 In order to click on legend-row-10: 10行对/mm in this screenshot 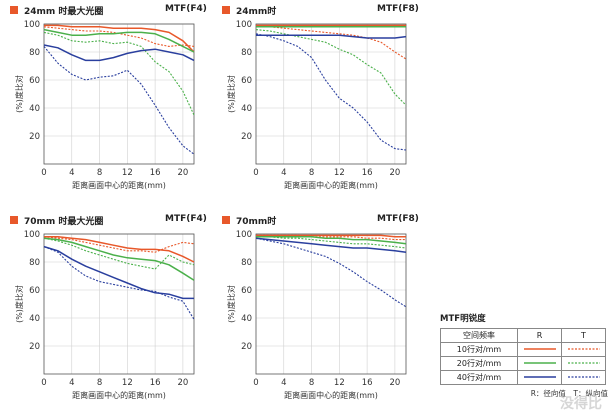, I will do `click(523, 349)`.